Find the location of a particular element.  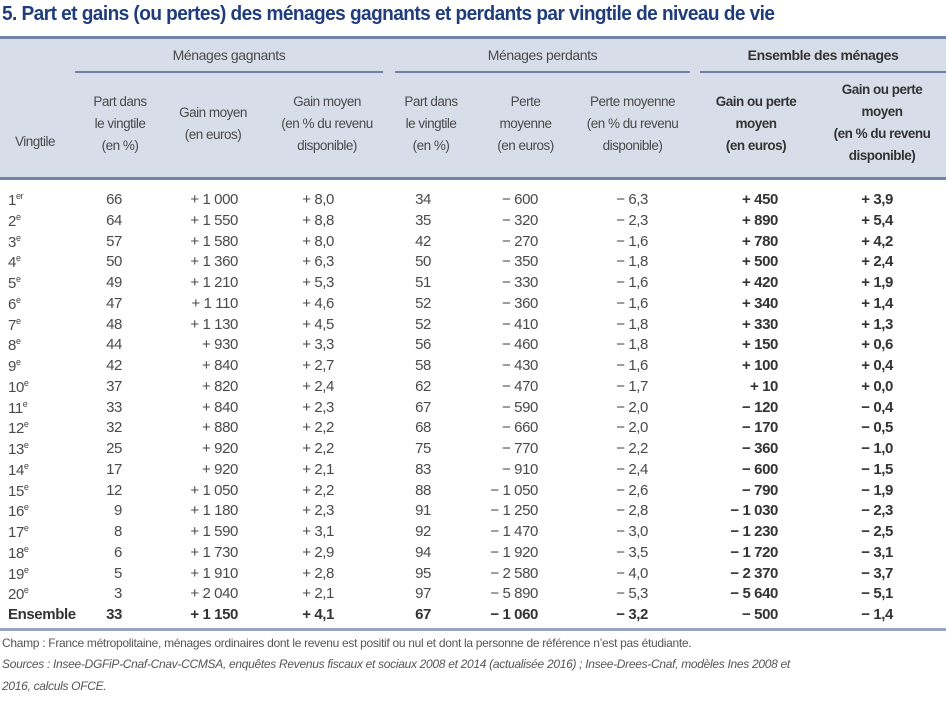

table-cell: 50 is located at coordinates (114, 262).